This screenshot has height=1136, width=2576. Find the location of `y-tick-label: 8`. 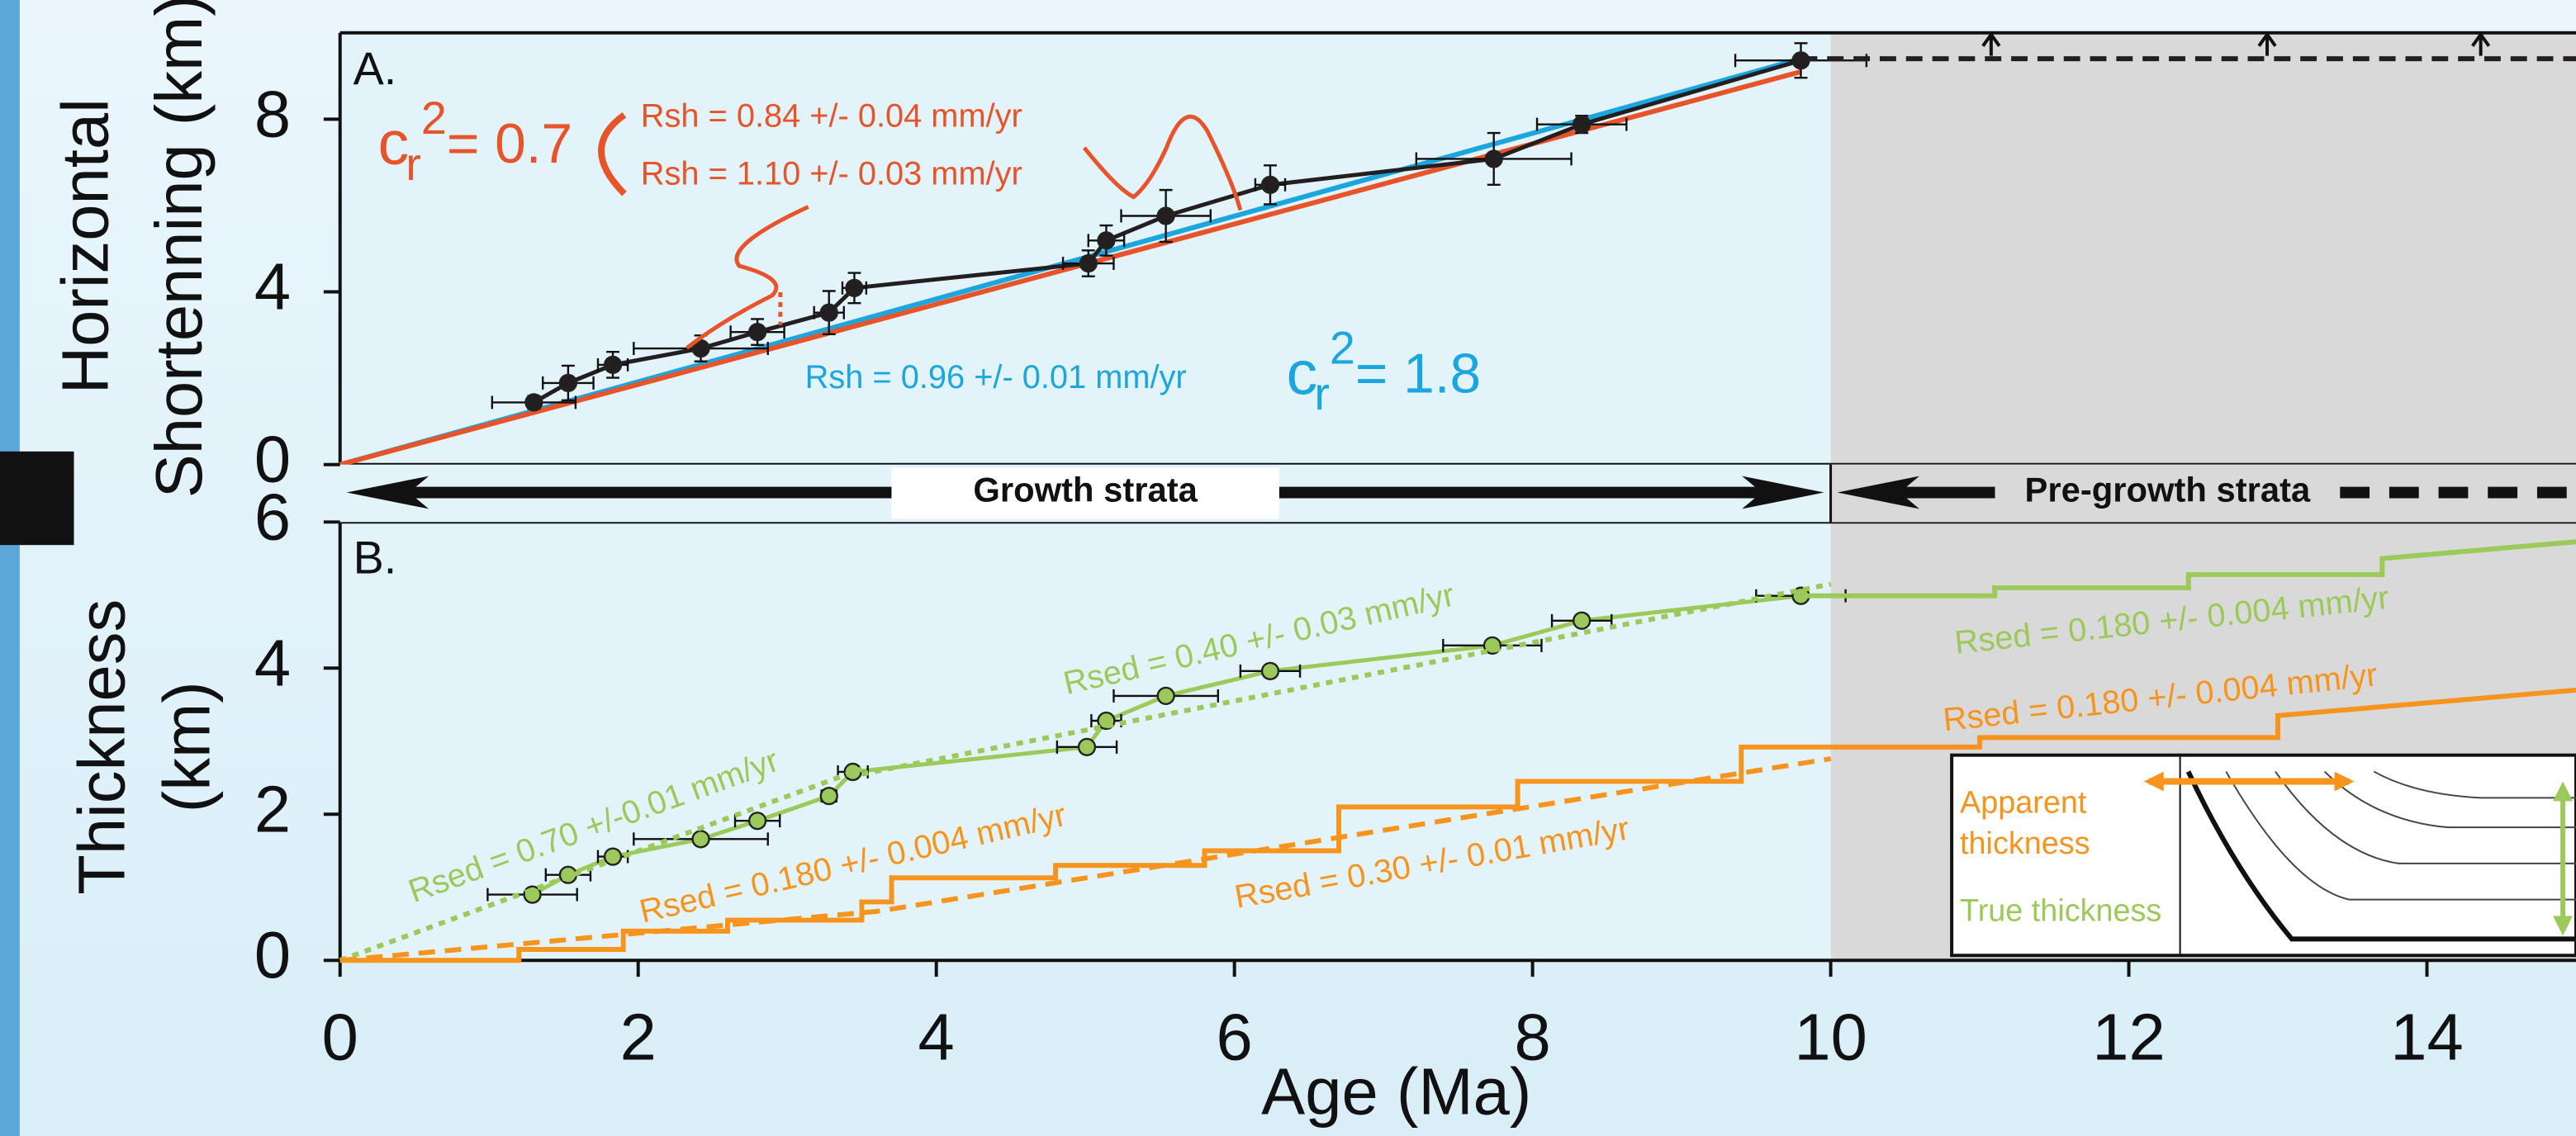

y-tick-label: 8 is located at coordinates (272, 113).